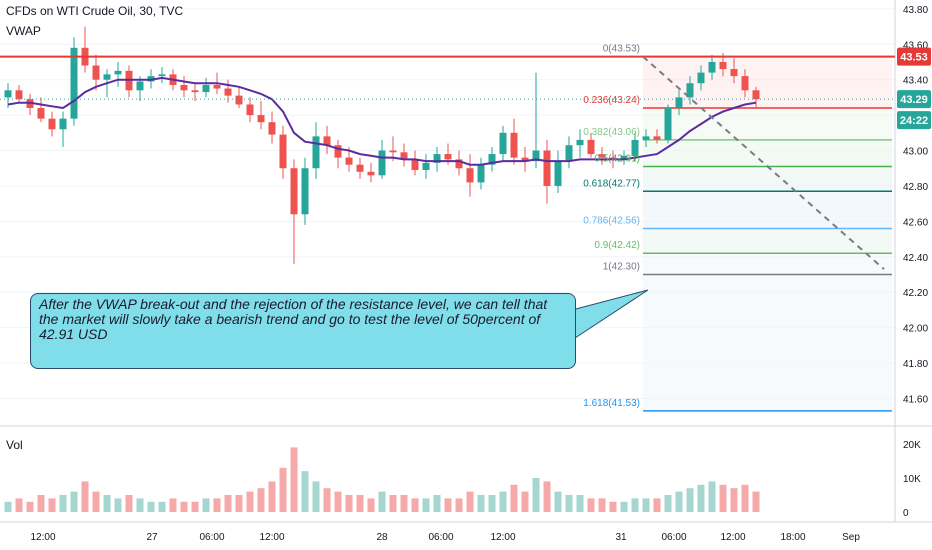 The height and width of the screenshot is (550, 932). Describe the element at coordinates (912, 479) in the screenshot. I see `volume-tick-label: 10K` at that location.